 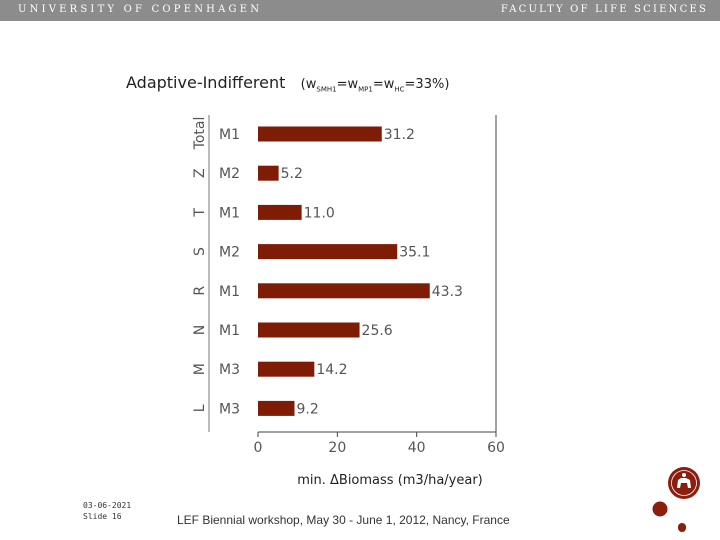 What do you see at coordinates (200, 369) in the screenshot?
I see `group-label: M` at bounding box center [200, 369].